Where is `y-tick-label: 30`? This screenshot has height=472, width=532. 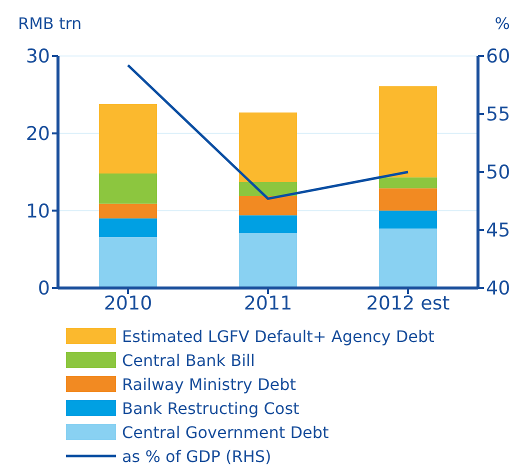 y-tick-label: 30 is located at coordinates (38, 57).